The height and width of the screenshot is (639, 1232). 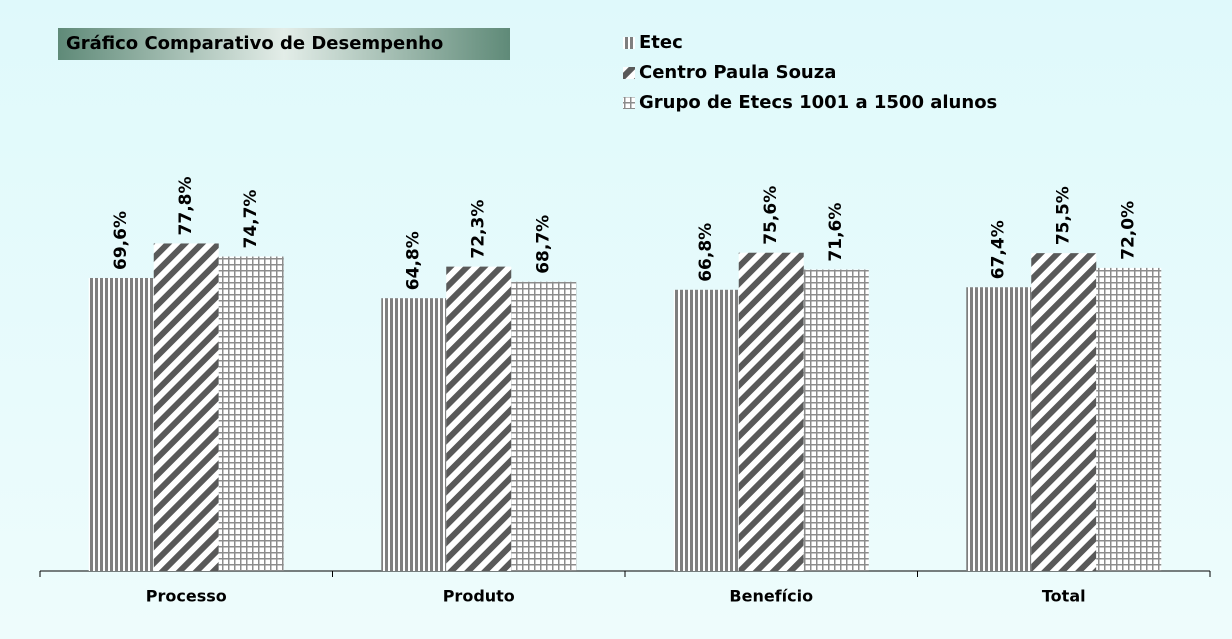 I want to click on value-label: 64,8%, so click(x=414, y=260).